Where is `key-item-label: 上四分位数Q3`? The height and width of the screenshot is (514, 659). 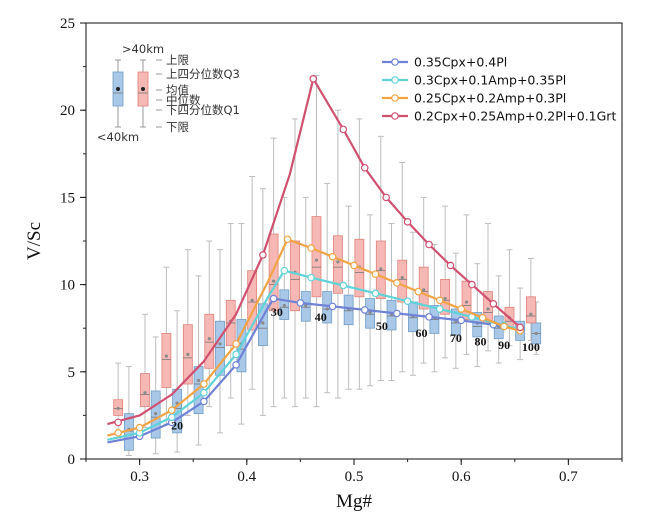
key-item-label: 上四分位数Q3 is located at coordinates (203, 74).